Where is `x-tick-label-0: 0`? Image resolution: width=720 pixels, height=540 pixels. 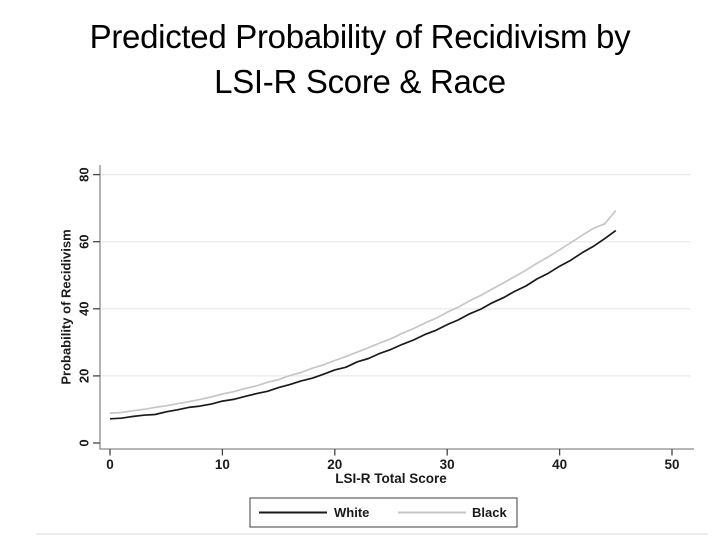 x-tick-label-0: 0 is located at coordinates (110, 464).